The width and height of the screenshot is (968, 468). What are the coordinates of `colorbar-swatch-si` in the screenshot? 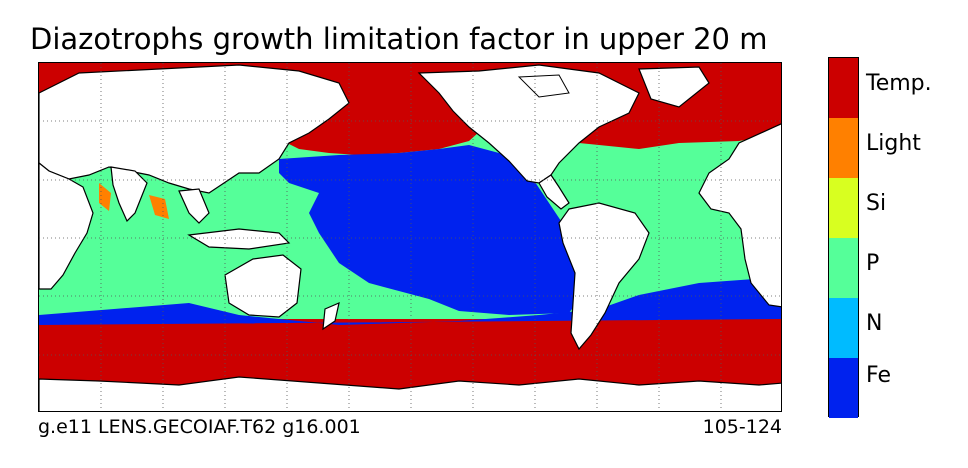 It's located at (843, 208).